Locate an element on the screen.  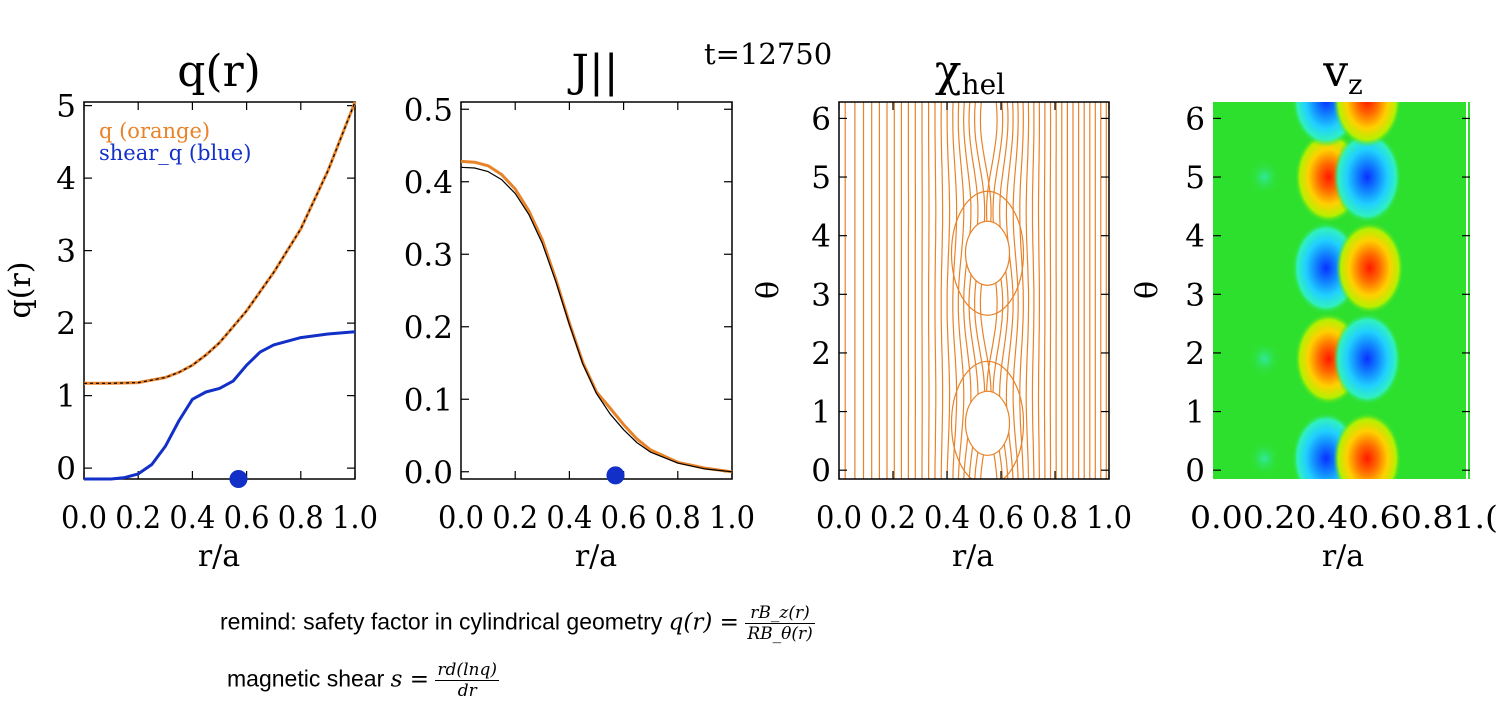
s-formula-fraction: rd(lnq) dr is located at coordinates (467, 680).